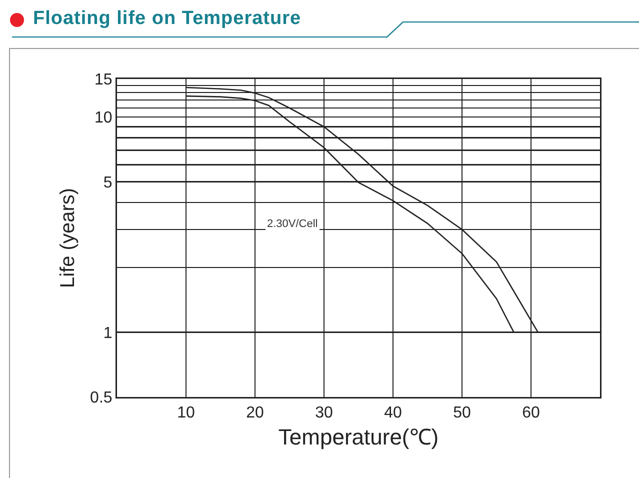 This screenshot has width=639, height=478. Describe the element at coordinates (462, 413) in the screenshot. I see `x-tick-label: 50` at that location.